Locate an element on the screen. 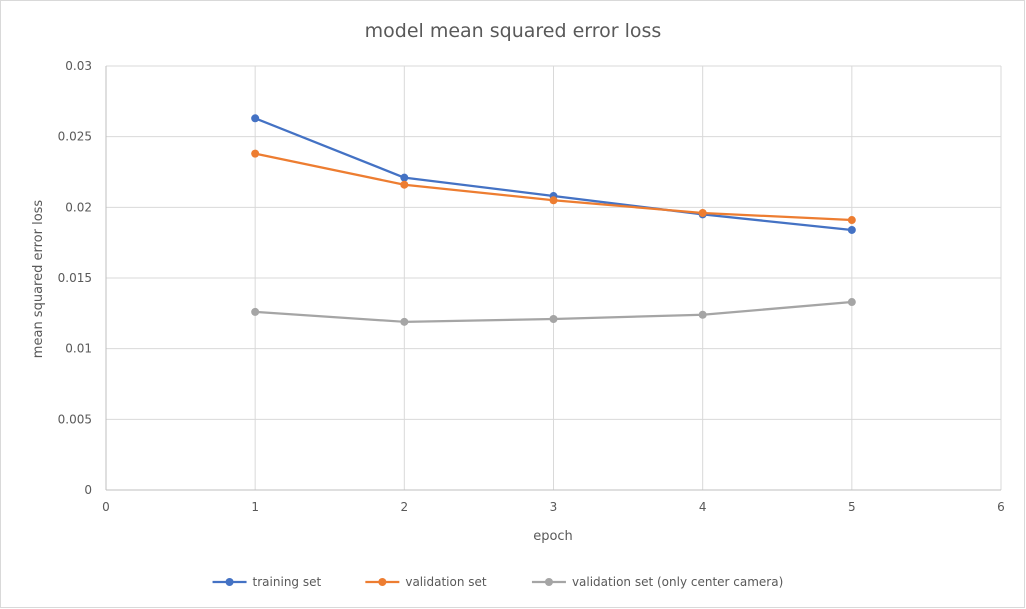 The image size is (1026, 609). y-tick-labels: 0 0.005 0.01 0.015 0.02 0.025 0.03 is located at coordinates (75, 278).